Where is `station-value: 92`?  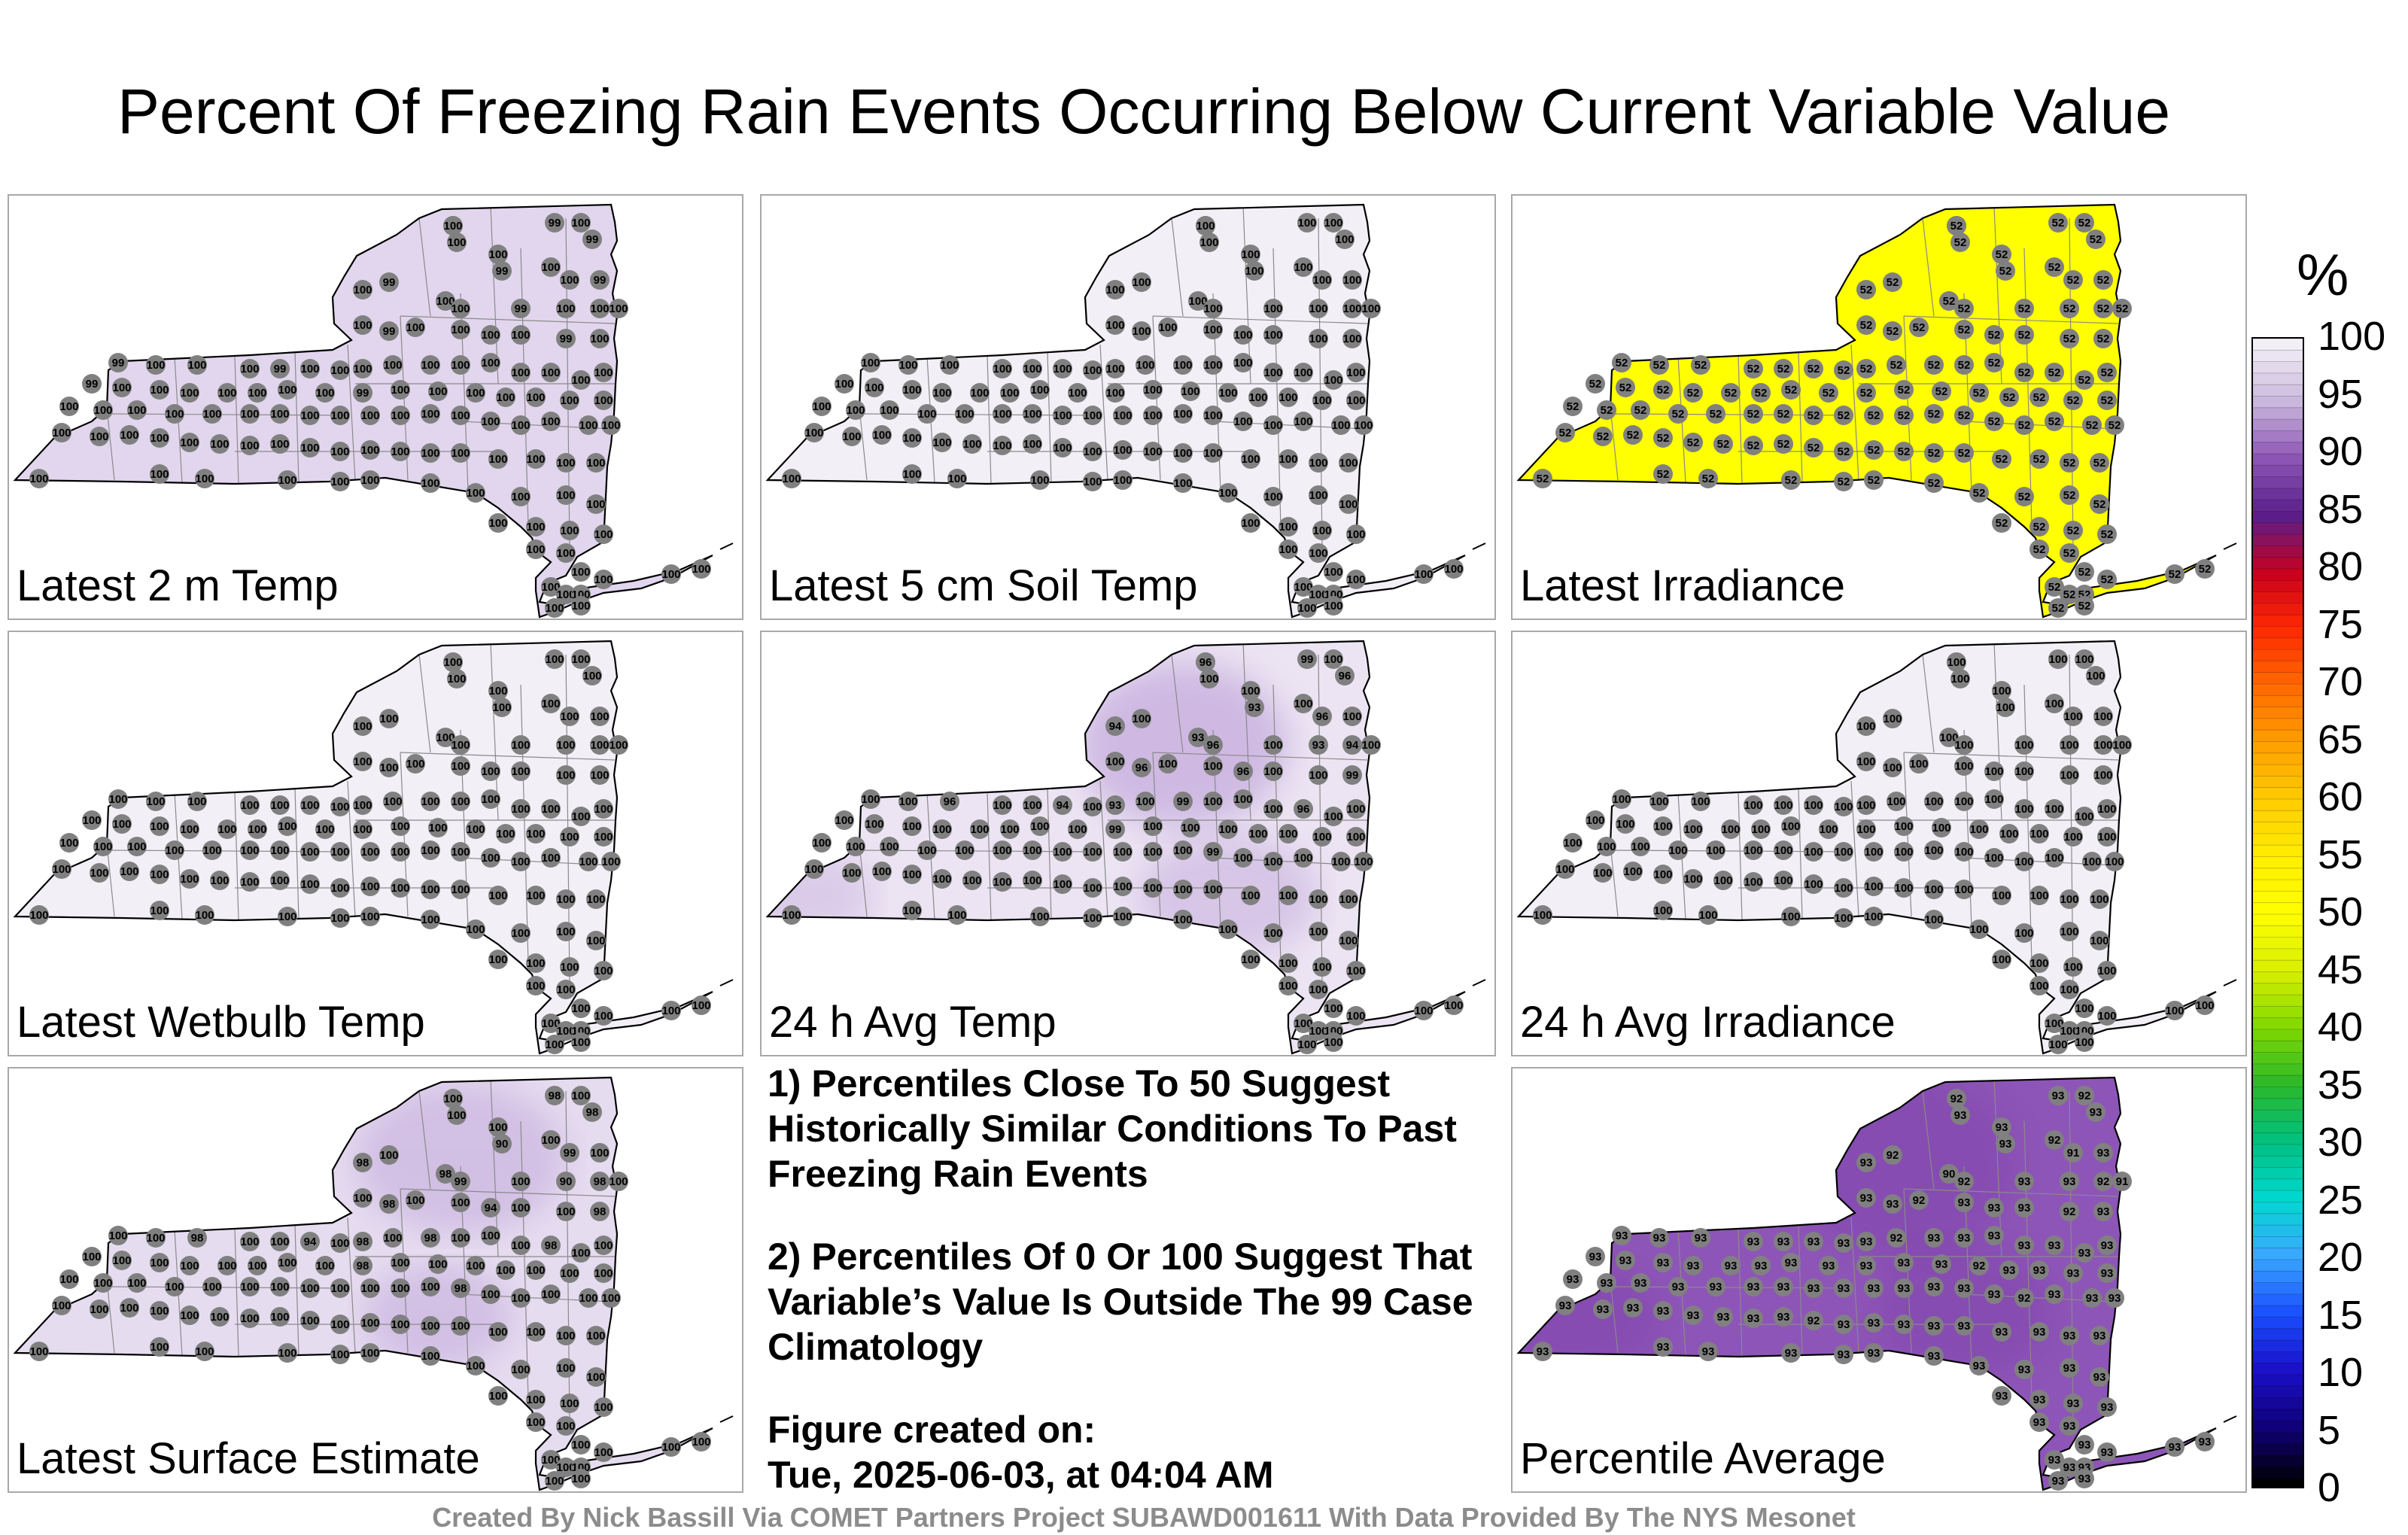 station-value: 92 is located at coordinates (1896, 1238).